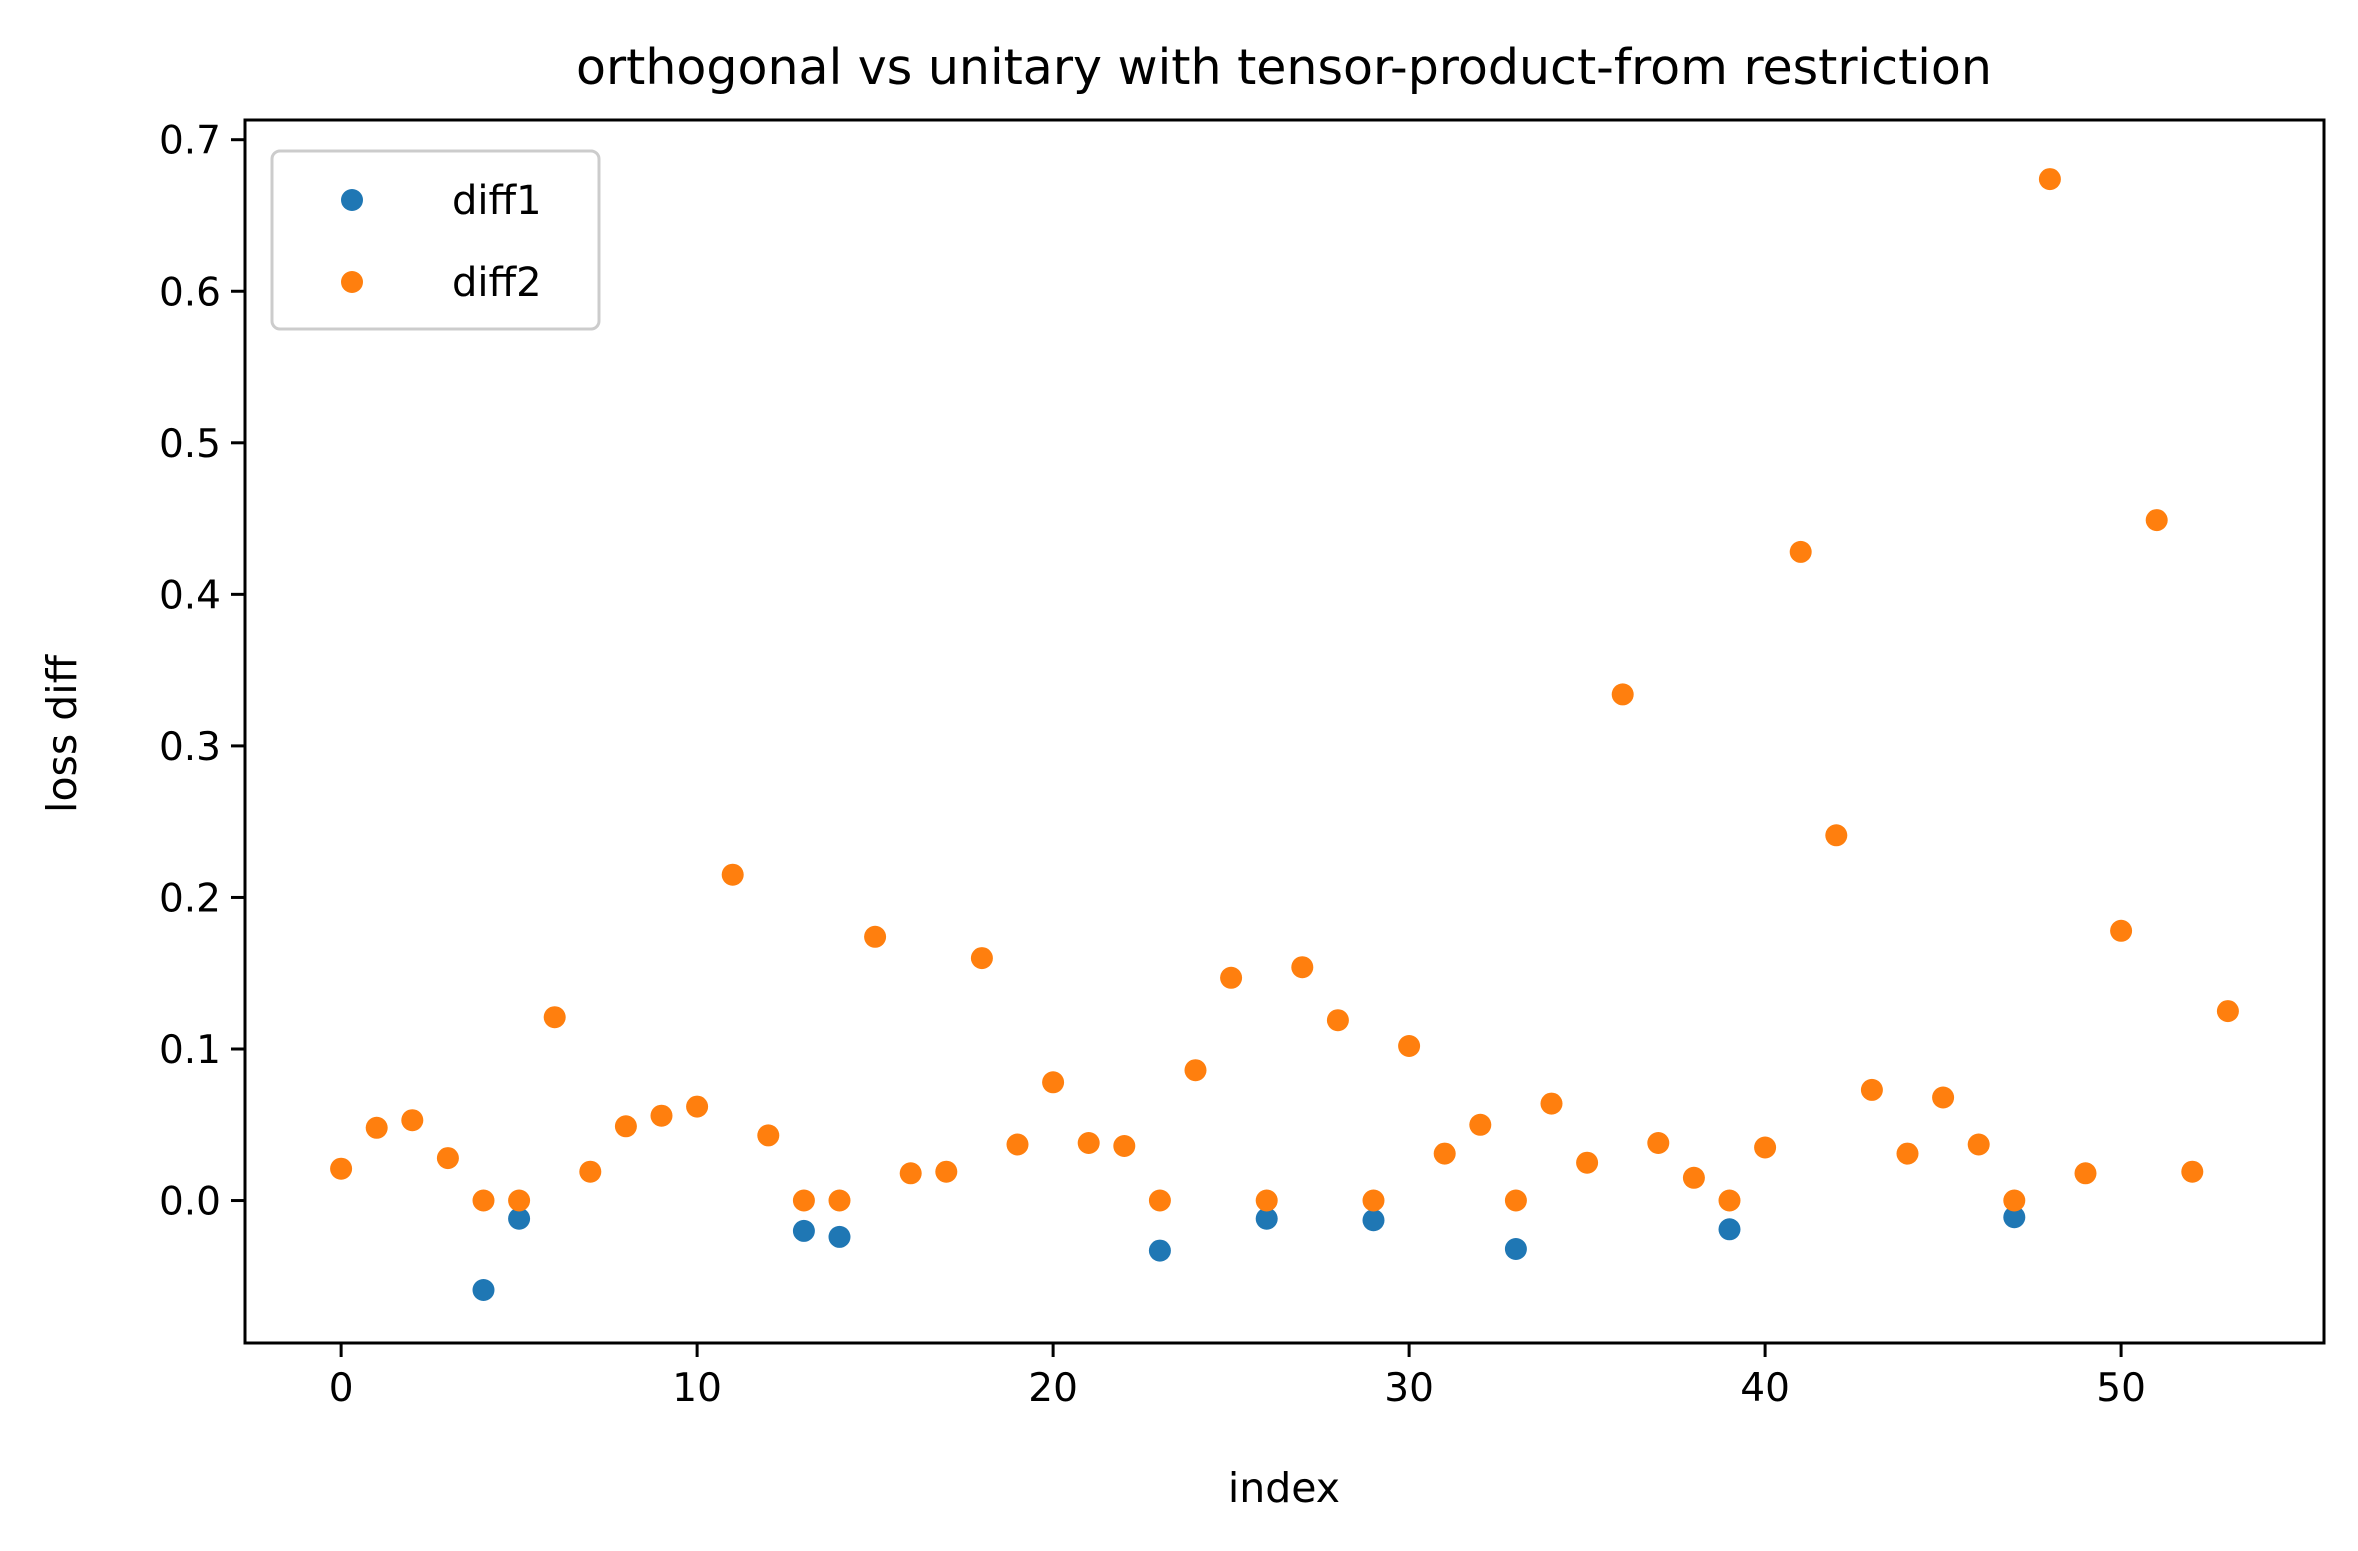  I want to click on y-tick-label-0: 0.0, so click(190, 1202).